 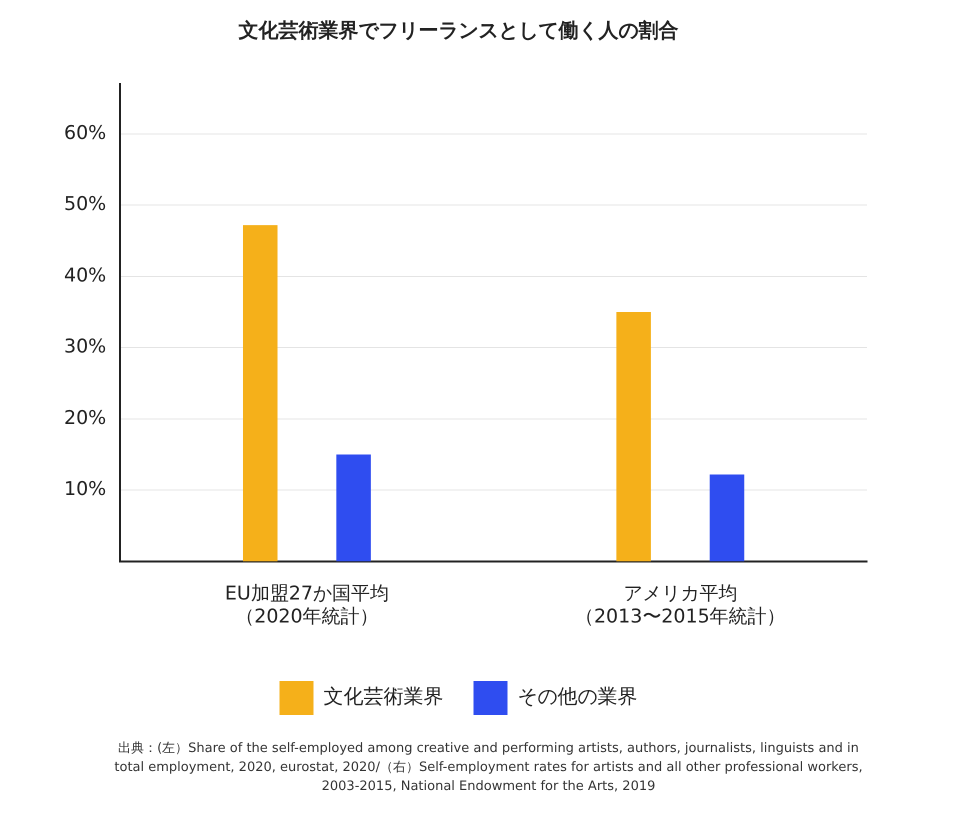 What do you see at coordinates (578, 696) in the screenshot?
I see `legend-label: その他の業界` at bounding box center [578, 696].